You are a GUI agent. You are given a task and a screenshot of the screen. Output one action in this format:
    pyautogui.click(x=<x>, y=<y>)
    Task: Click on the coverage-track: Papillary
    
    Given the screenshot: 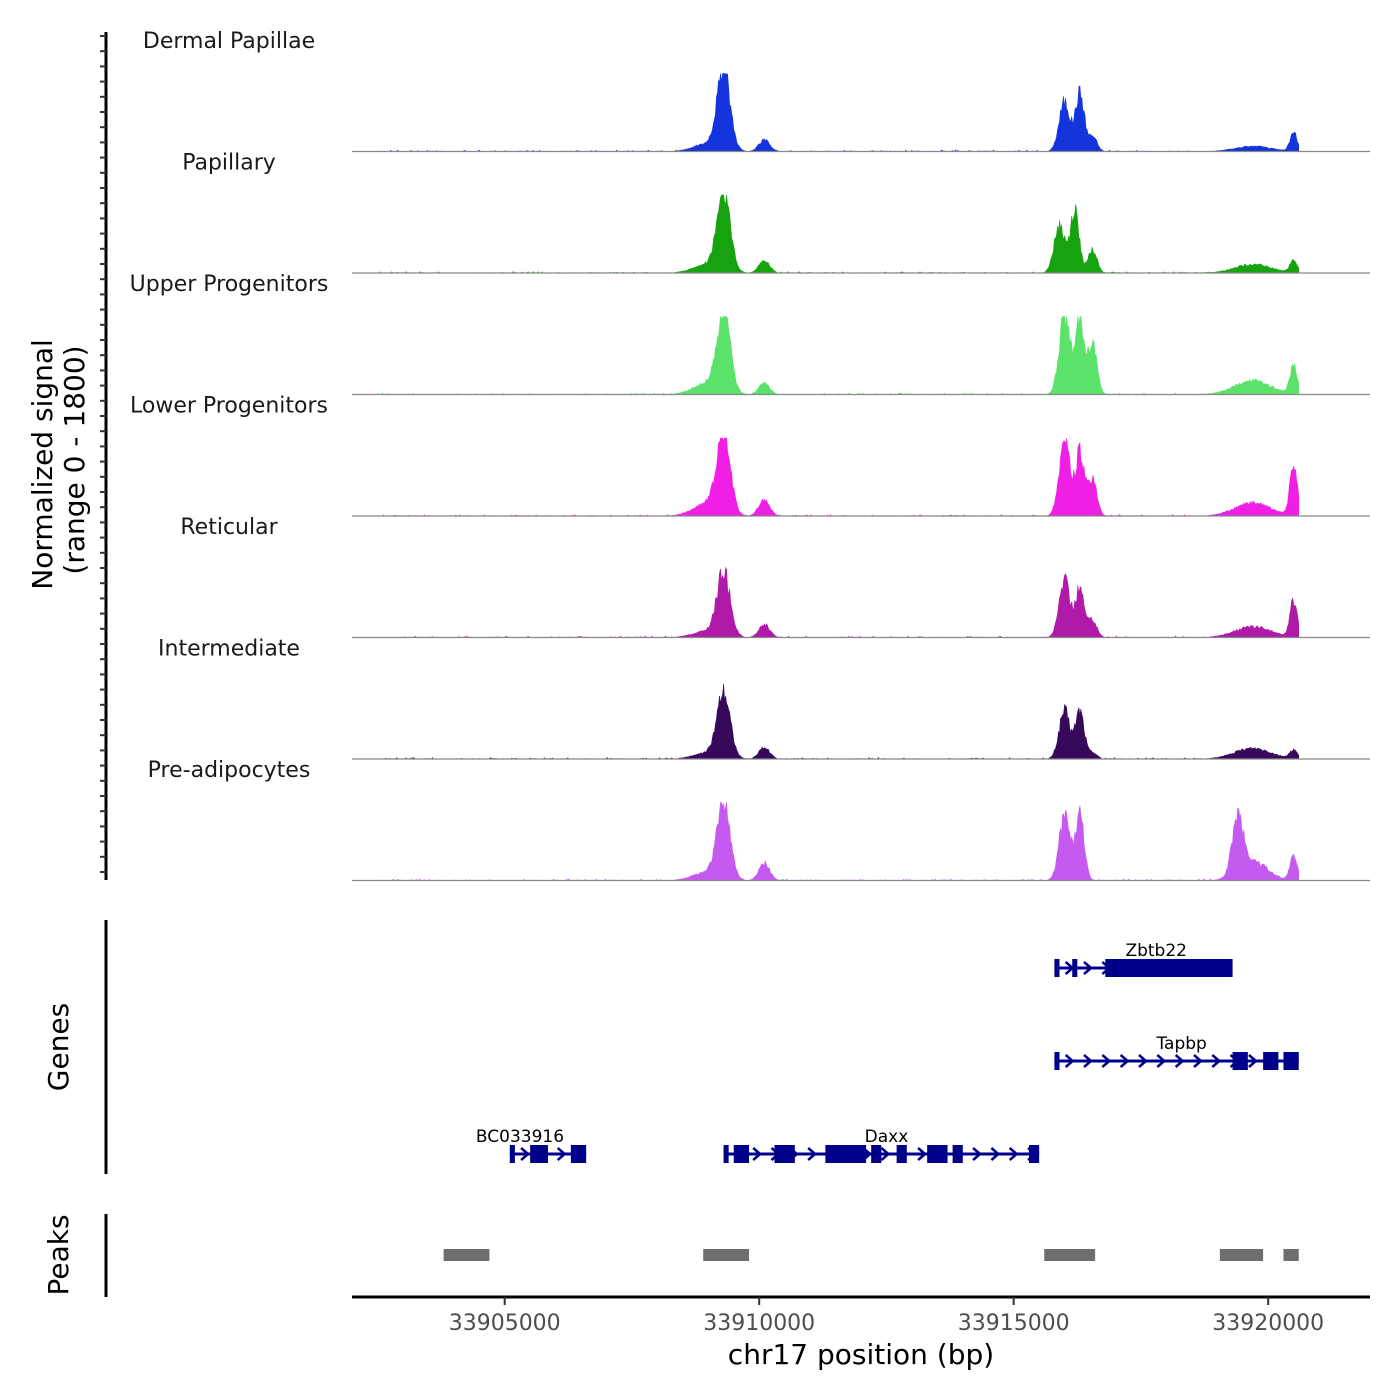 What is the action you would take?
    pyautogui.click(x=776, y=212)
    